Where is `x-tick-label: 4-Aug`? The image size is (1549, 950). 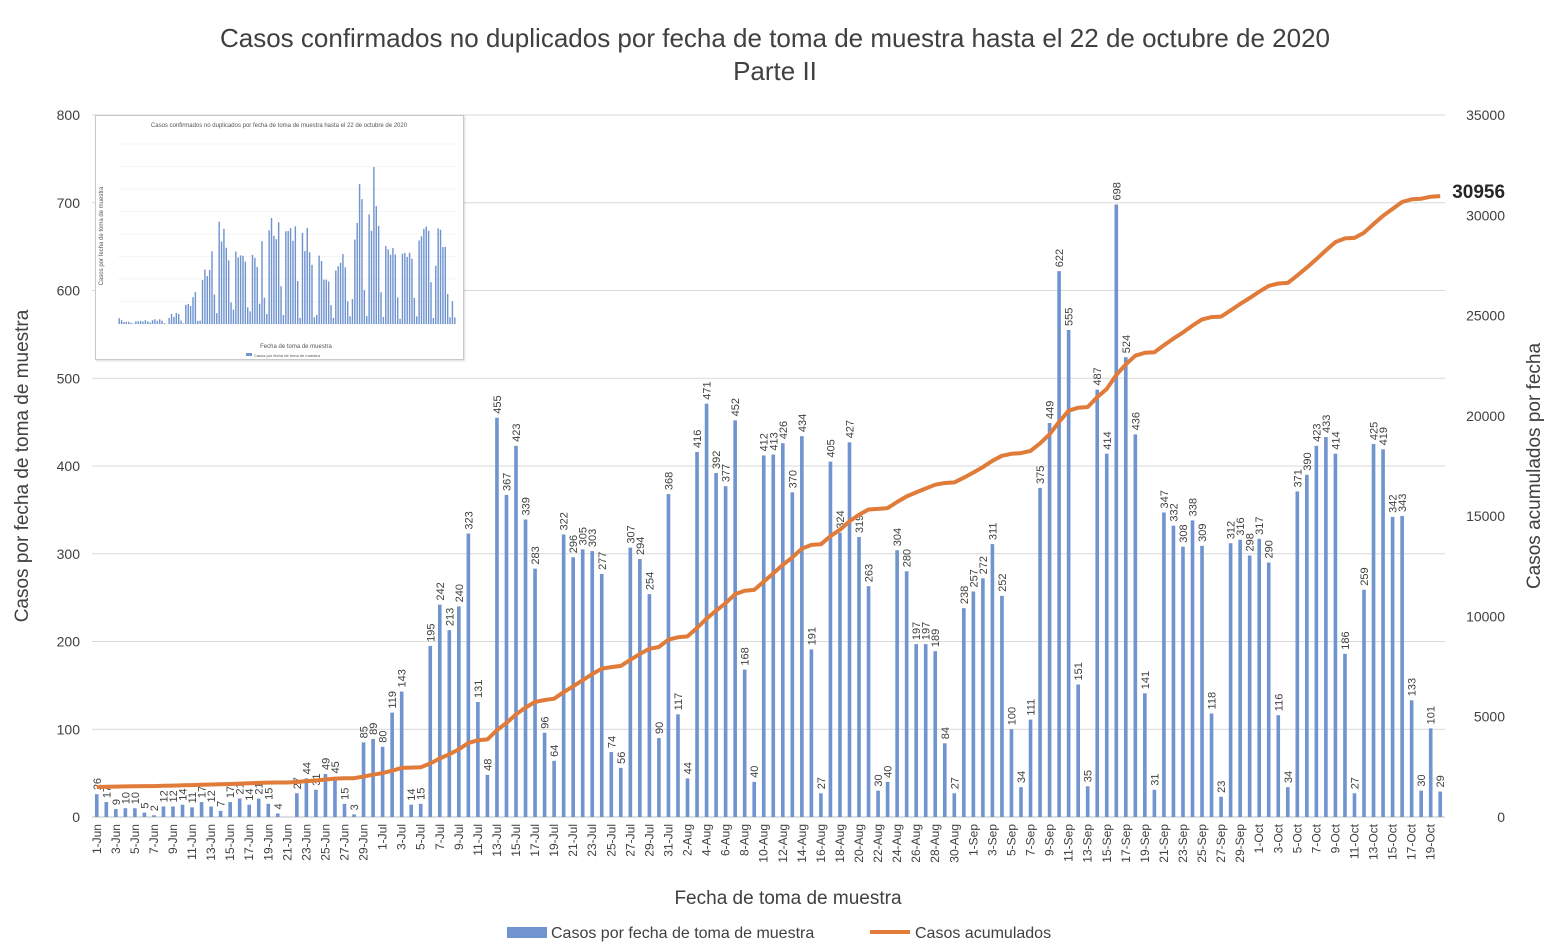
x-tick-label: 4-Aug is located at coordinates (707, 840).